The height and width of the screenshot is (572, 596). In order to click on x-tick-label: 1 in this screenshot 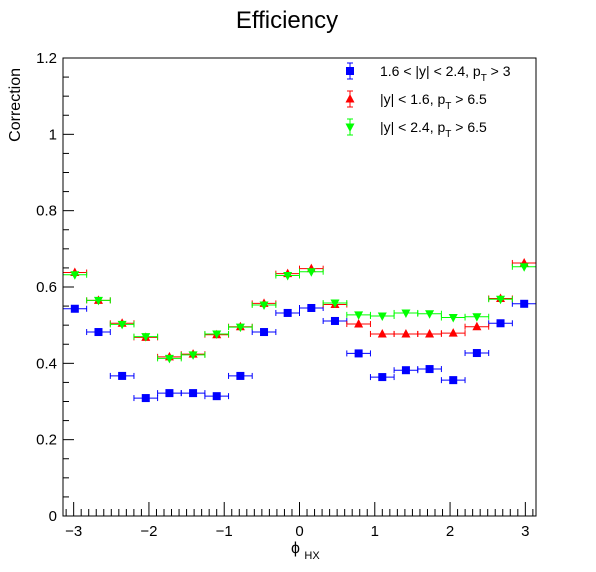, I will do `click(375, 531)`.